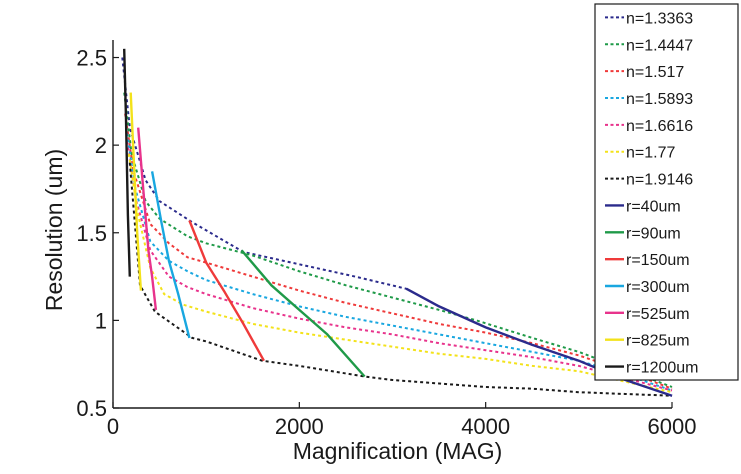  Describe the element at coordinates (659, 18) in the screenshot. I see `legend-label-1: n=1.3363` at that location.